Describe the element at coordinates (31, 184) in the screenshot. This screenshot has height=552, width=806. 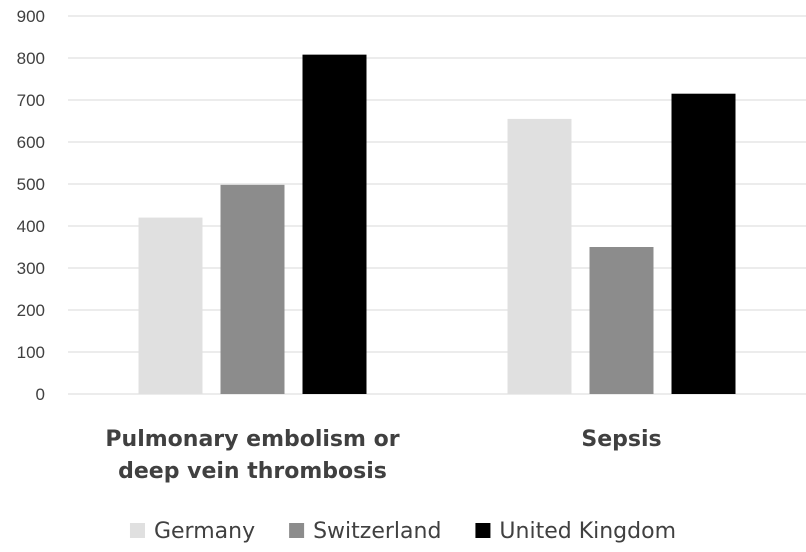
I see `y-tick-label: 500` at that location.